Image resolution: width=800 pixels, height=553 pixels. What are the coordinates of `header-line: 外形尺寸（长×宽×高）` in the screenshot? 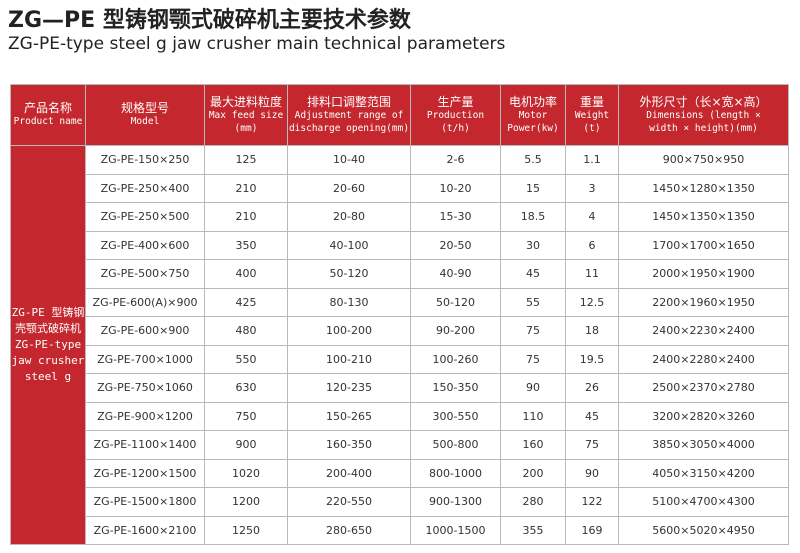 It's located at (703, 101).